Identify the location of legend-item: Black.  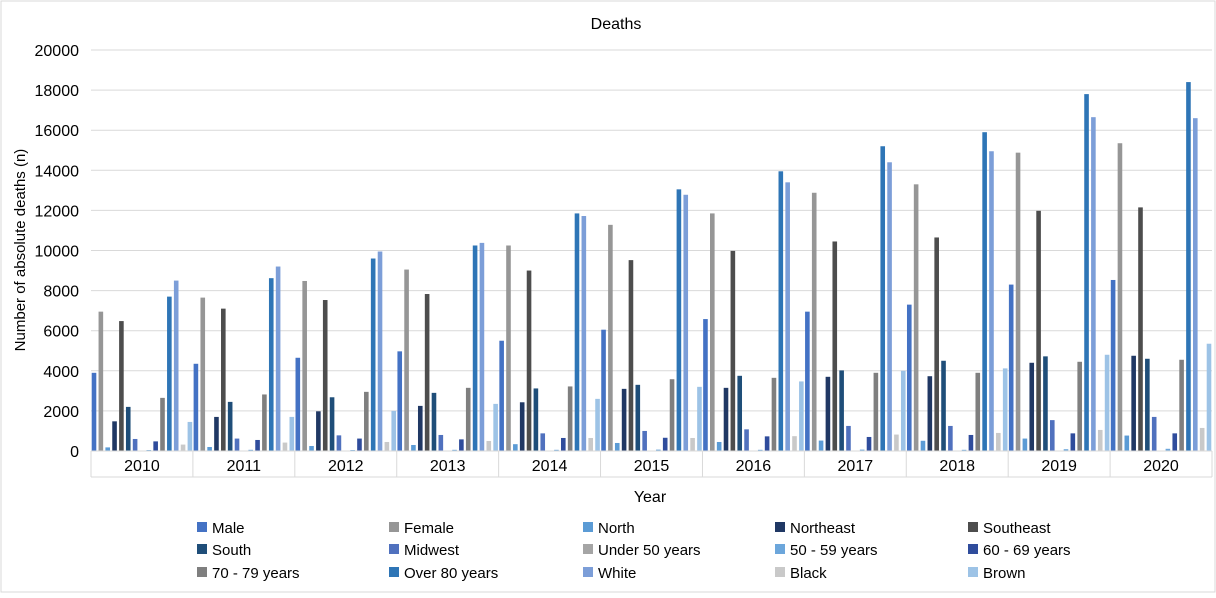
(801, 573).